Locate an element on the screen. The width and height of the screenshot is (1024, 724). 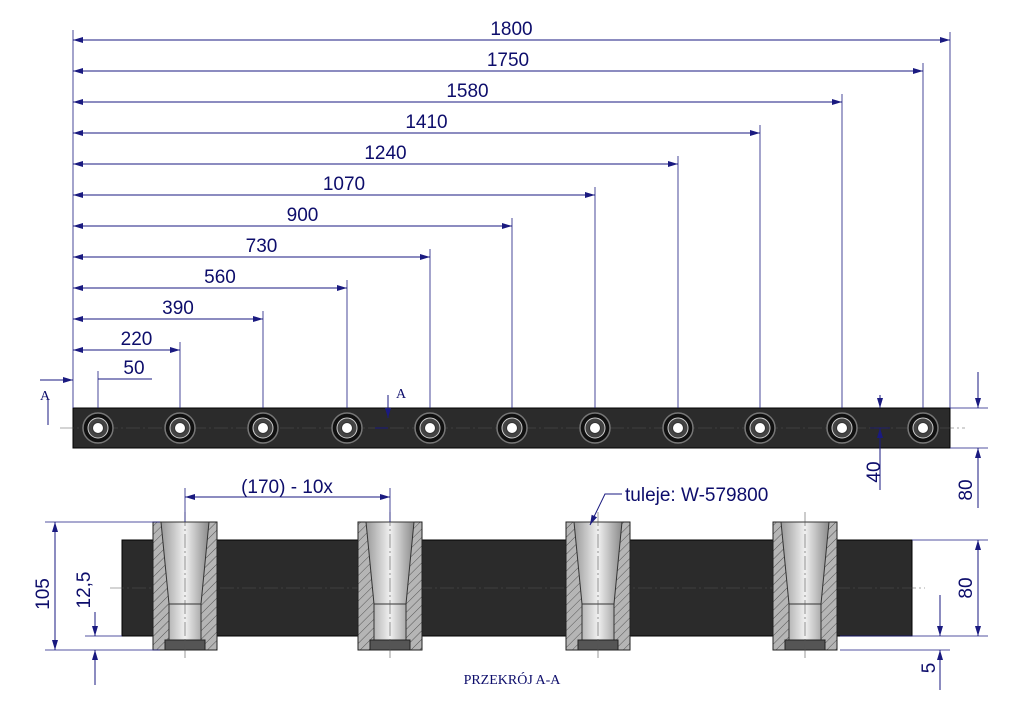
dimension-text: 1750 is located at coordinates (508, 60).